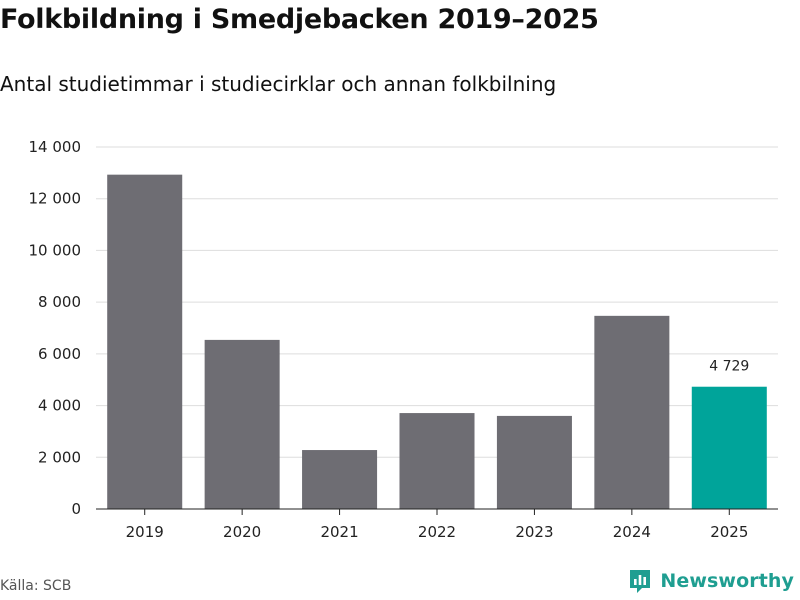  What do you see at coordinates (437, 461) in the screenshot?
I see `bar-2022` at bounding box center [437, 461].